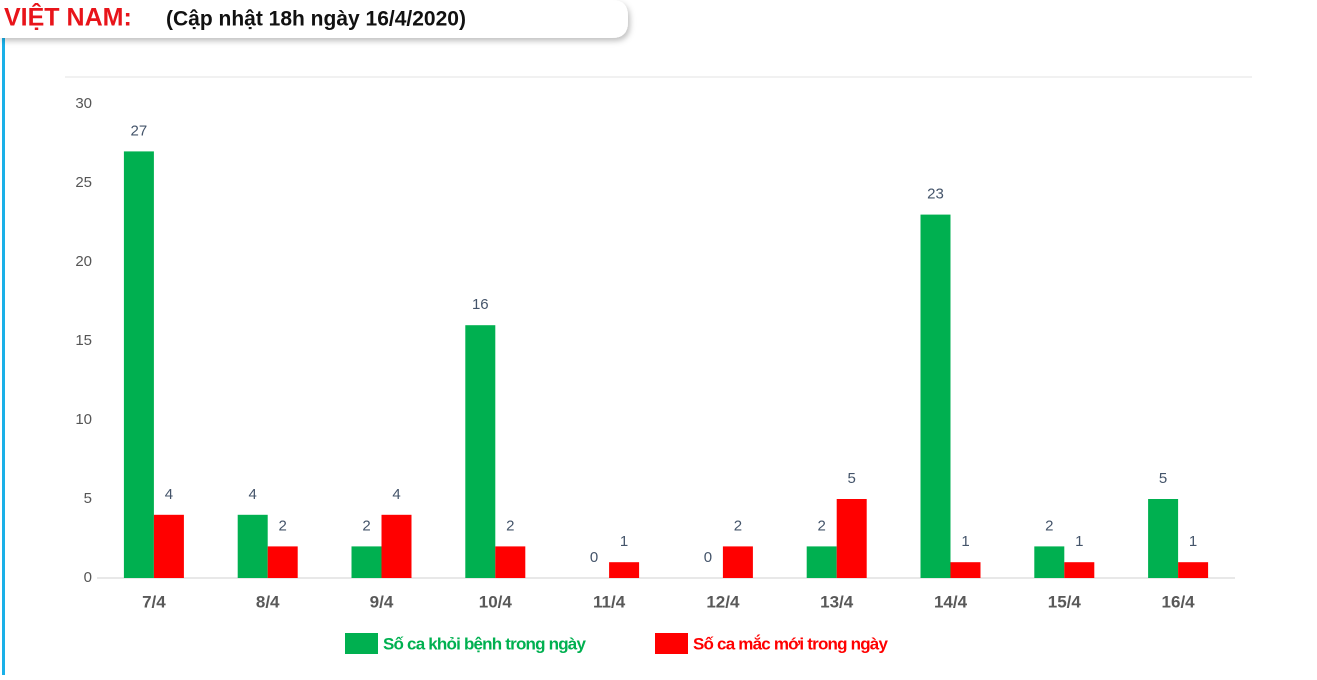 The height and width of the screenshot is (680, 1317). Describe the element at coordinates (480, 304) in the screenshot. I see `value-label: 16` at that location.